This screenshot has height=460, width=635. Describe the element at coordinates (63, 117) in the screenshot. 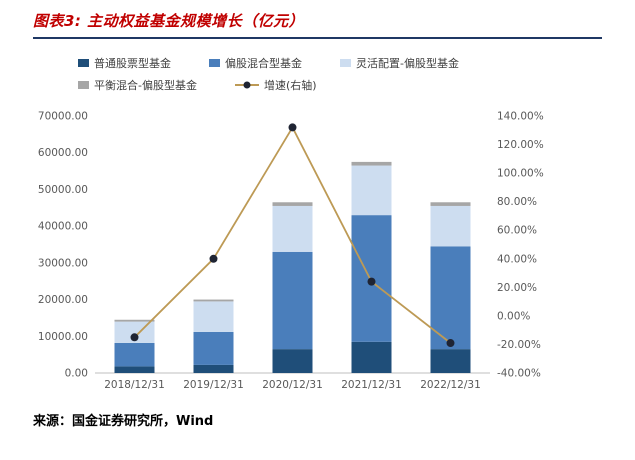

I see `left-axis-tick-label: 70000.00` at that location.